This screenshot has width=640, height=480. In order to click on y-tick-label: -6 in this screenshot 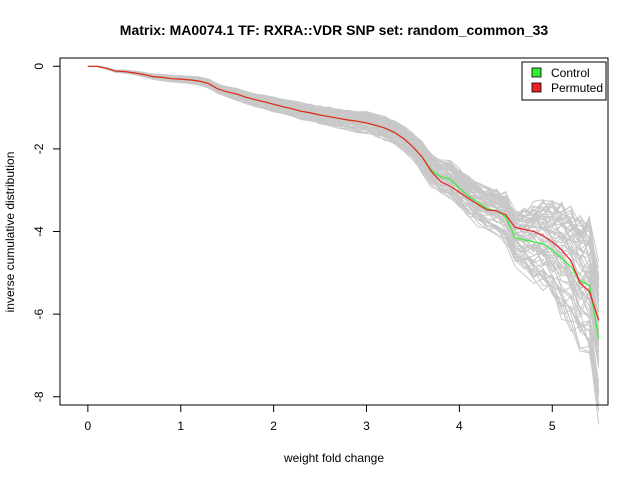, I will do `click(39, 313)`.